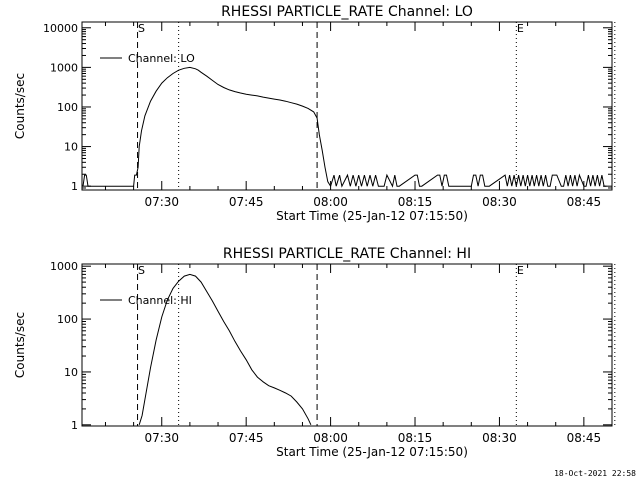  What do you see at coordinates (160, 300) in the screenshot?
I see `legend-label: Channel: HI` at bounding box center [160, 300].